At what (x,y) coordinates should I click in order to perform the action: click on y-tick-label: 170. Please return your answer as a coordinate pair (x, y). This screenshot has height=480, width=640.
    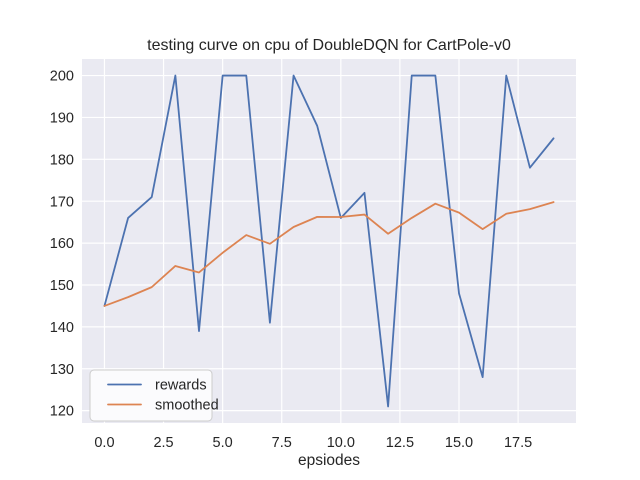
    Looking at the image, I should click on (62, 202).